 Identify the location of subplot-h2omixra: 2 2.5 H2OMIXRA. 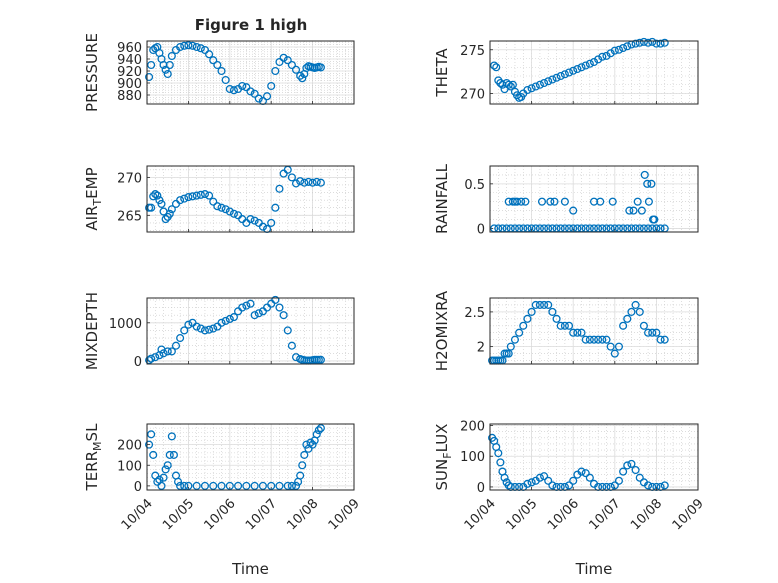
(566, 330).